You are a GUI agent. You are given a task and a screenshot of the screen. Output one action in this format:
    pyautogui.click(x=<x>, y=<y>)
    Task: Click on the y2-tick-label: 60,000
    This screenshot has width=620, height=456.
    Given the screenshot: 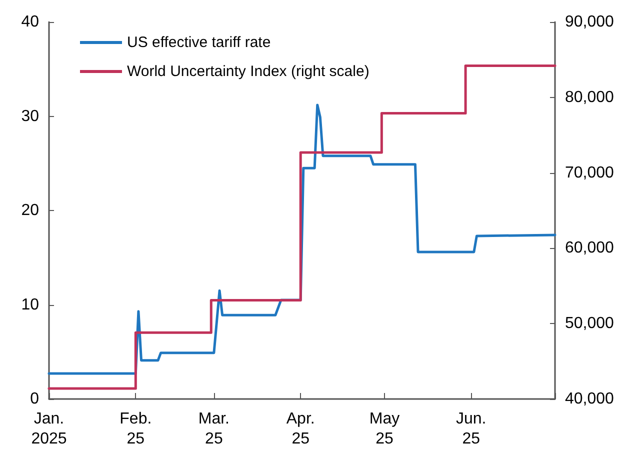 What is the action you would take?
    pyautogui.click(x=589, y=248)
    